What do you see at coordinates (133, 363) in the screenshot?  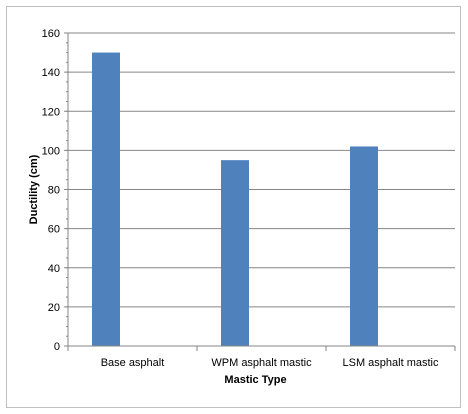 I see `x-tick-label: Base asphalt` at bounding box center [133, 363].